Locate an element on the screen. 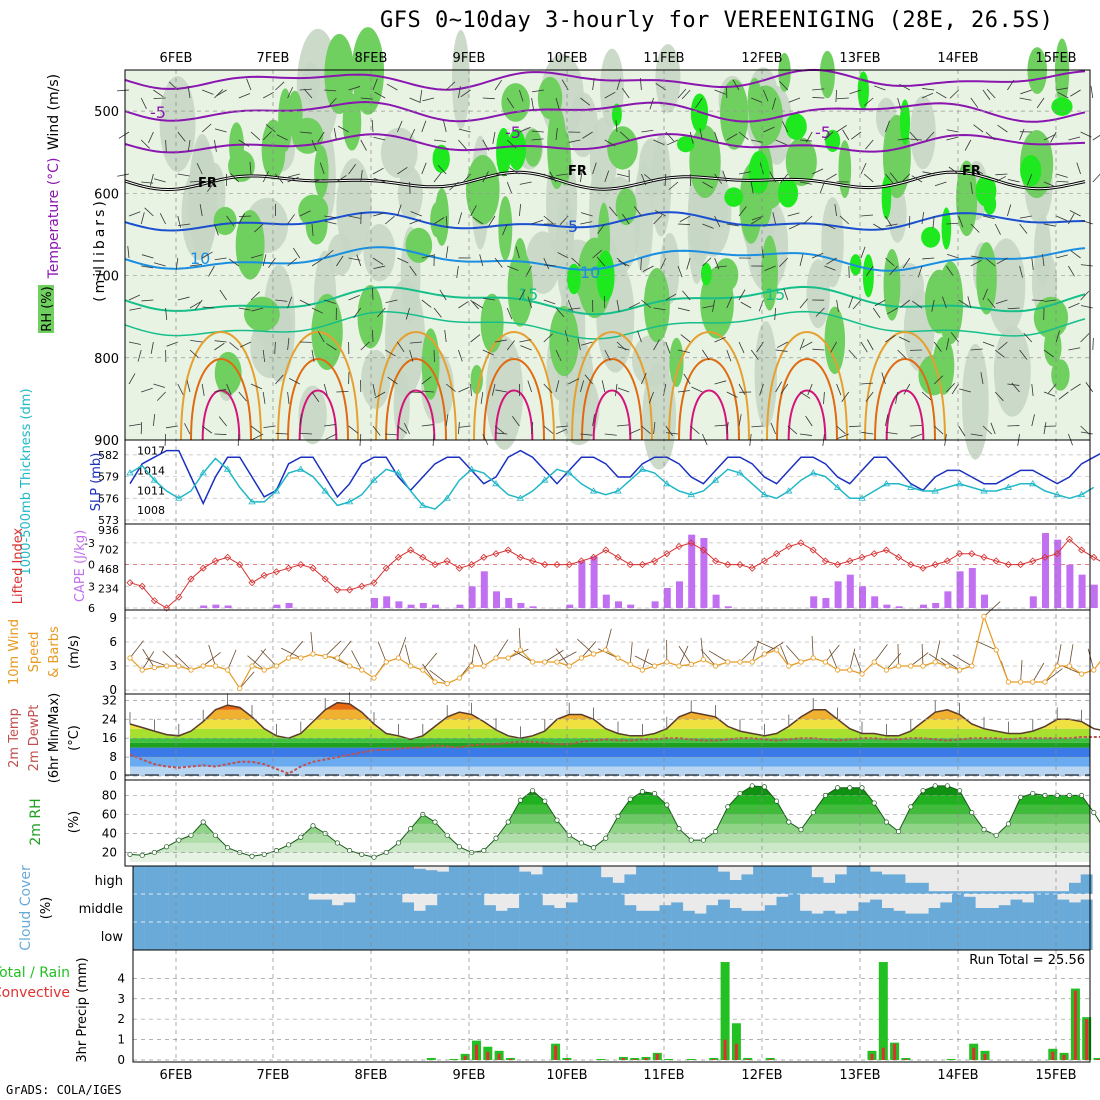 The image size is (1100, 1100). contour-label: 5 is located at coordinates (573, 226).